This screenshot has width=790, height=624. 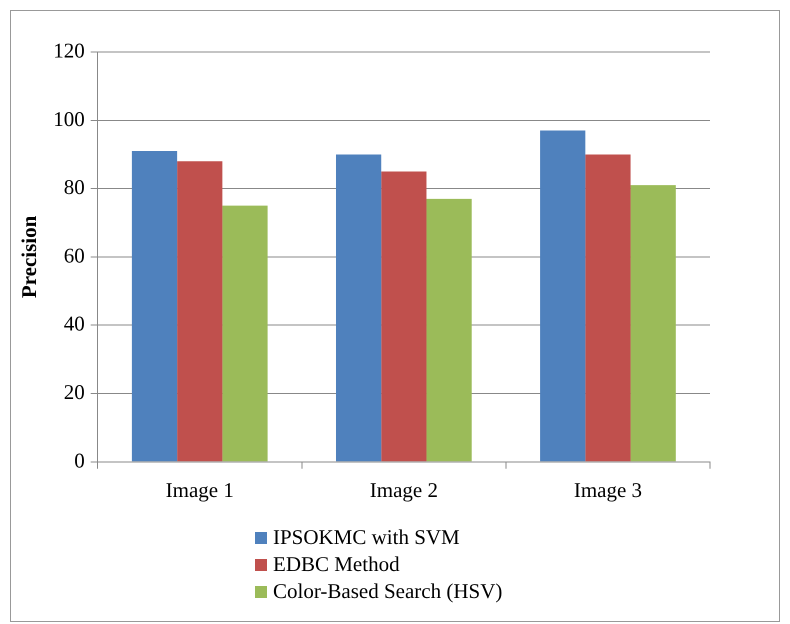 I want to click on y-axis-title: Precision, so click(x=29, y=256).